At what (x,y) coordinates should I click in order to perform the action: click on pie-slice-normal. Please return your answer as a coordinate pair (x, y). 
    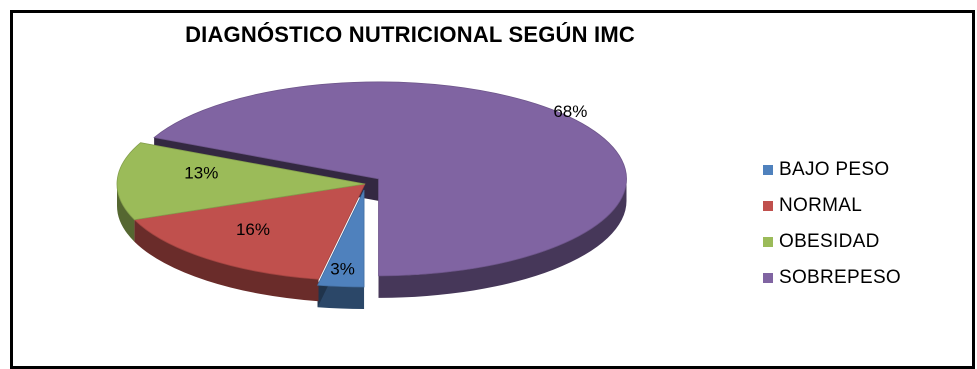
    Looking at the image, I should click on (249, 231).